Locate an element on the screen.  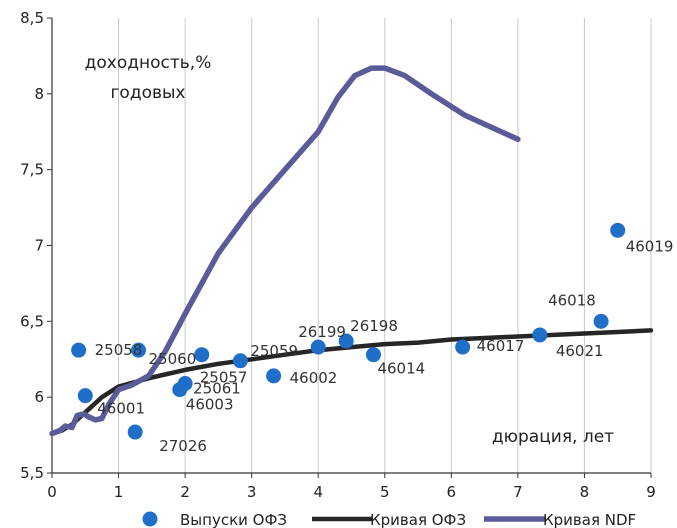
point-label-27026: 27026 is located at coordinates (183, 446).